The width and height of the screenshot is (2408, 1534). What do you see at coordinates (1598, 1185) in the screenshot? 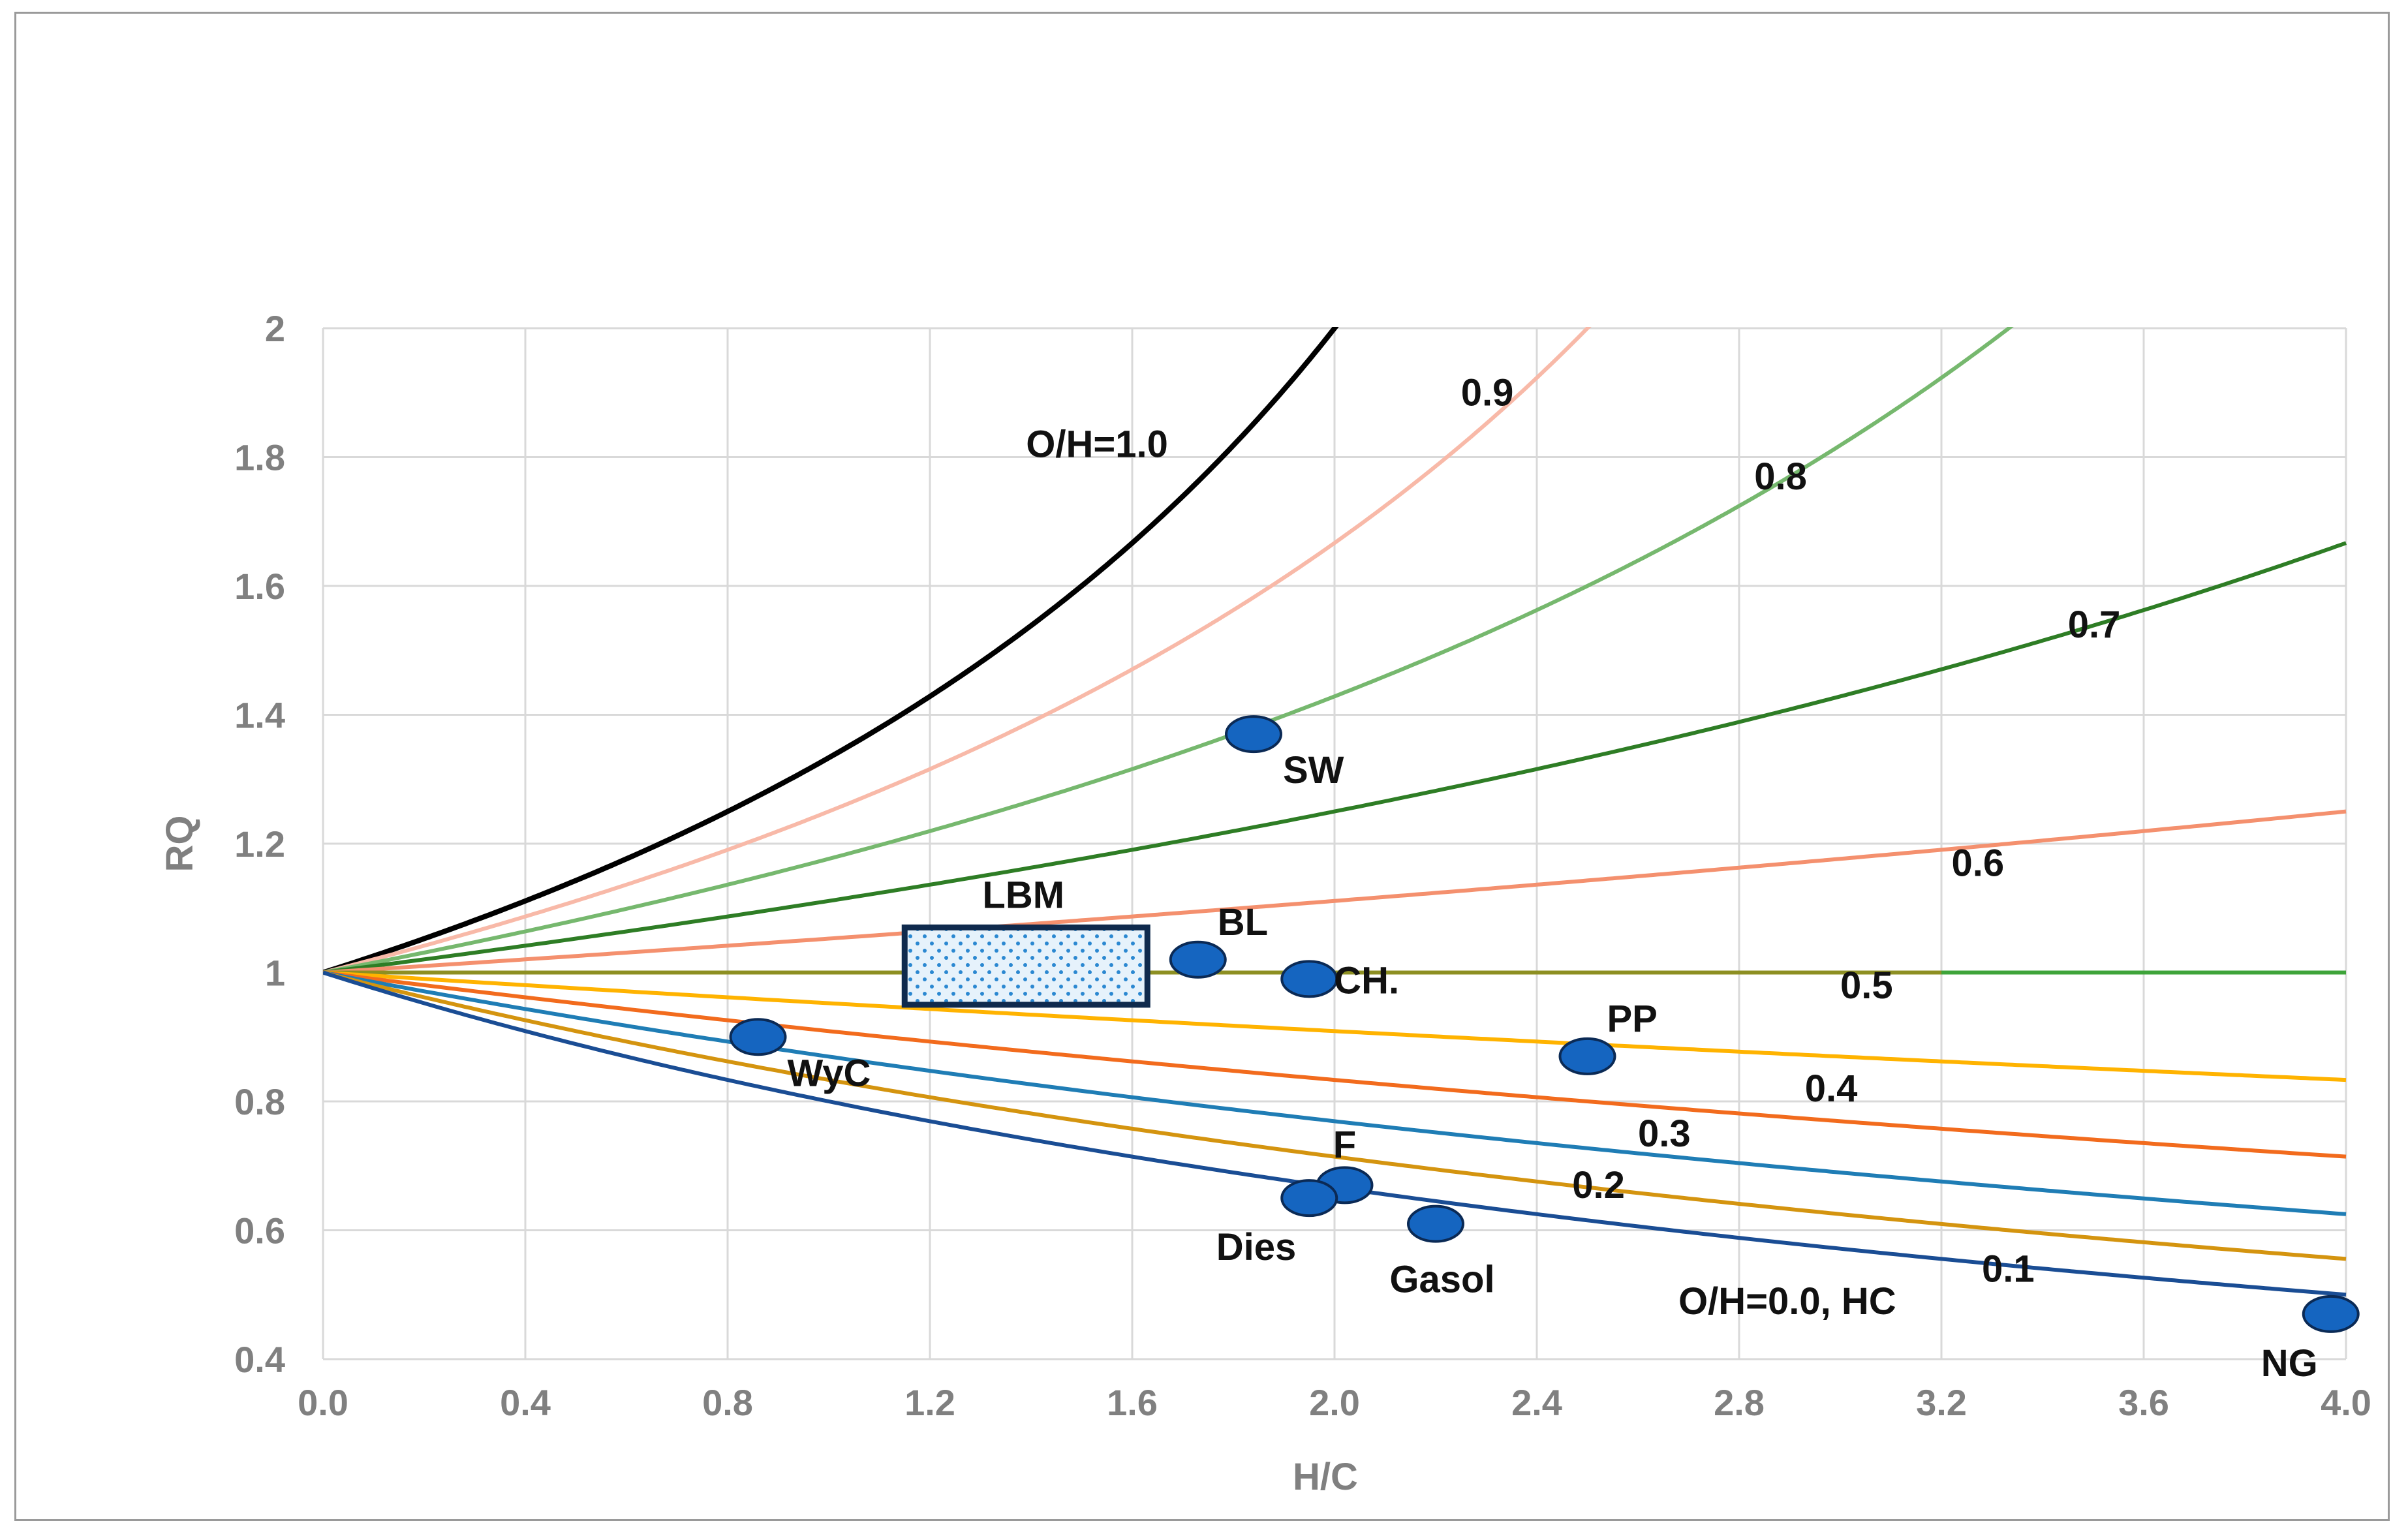
I see `curve-label-0-2: 0.2` at bounding box center [1598, 1185].